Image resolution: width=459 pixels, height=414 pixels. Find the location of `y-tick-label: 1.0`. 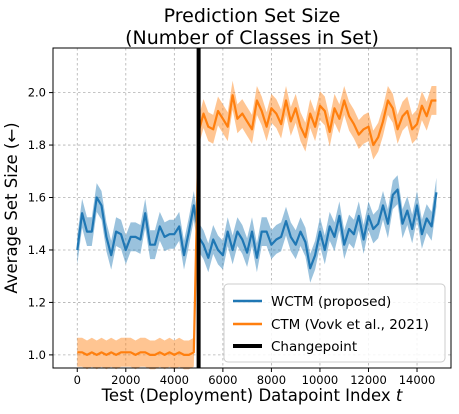

y-tick-label: 1.0 is located at coordinates (37, 355).